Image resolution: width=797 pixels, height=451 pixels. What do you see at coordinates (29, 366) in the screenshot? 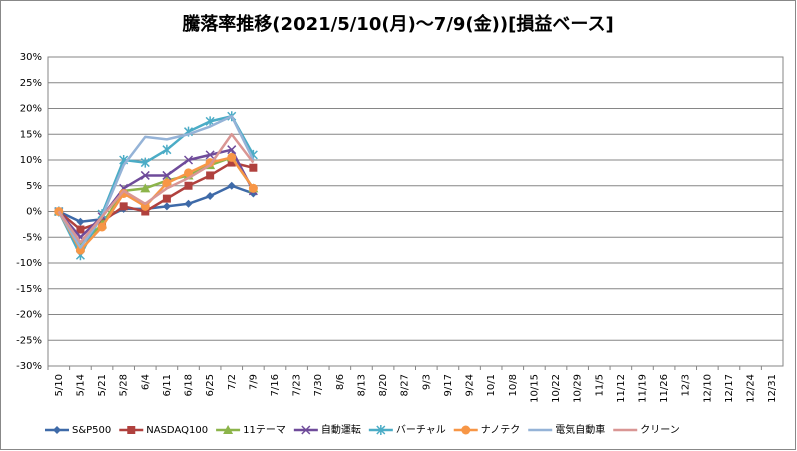
I see `y-tick-label: -30%` at bounding box center [29, 366].